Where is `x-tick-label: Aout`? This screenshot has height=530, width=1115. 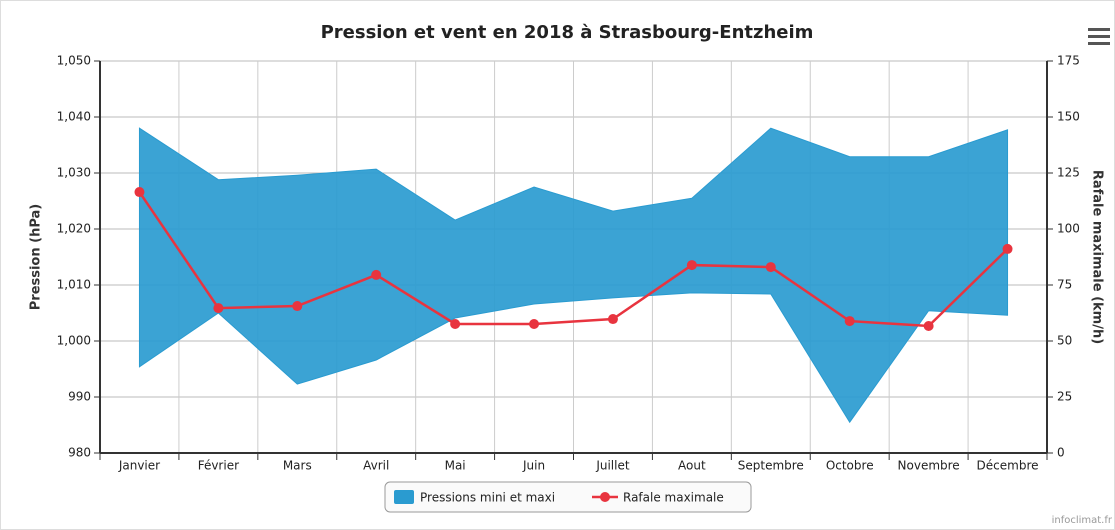
x-tick-label: Aout is located at coordinates (692, 466).